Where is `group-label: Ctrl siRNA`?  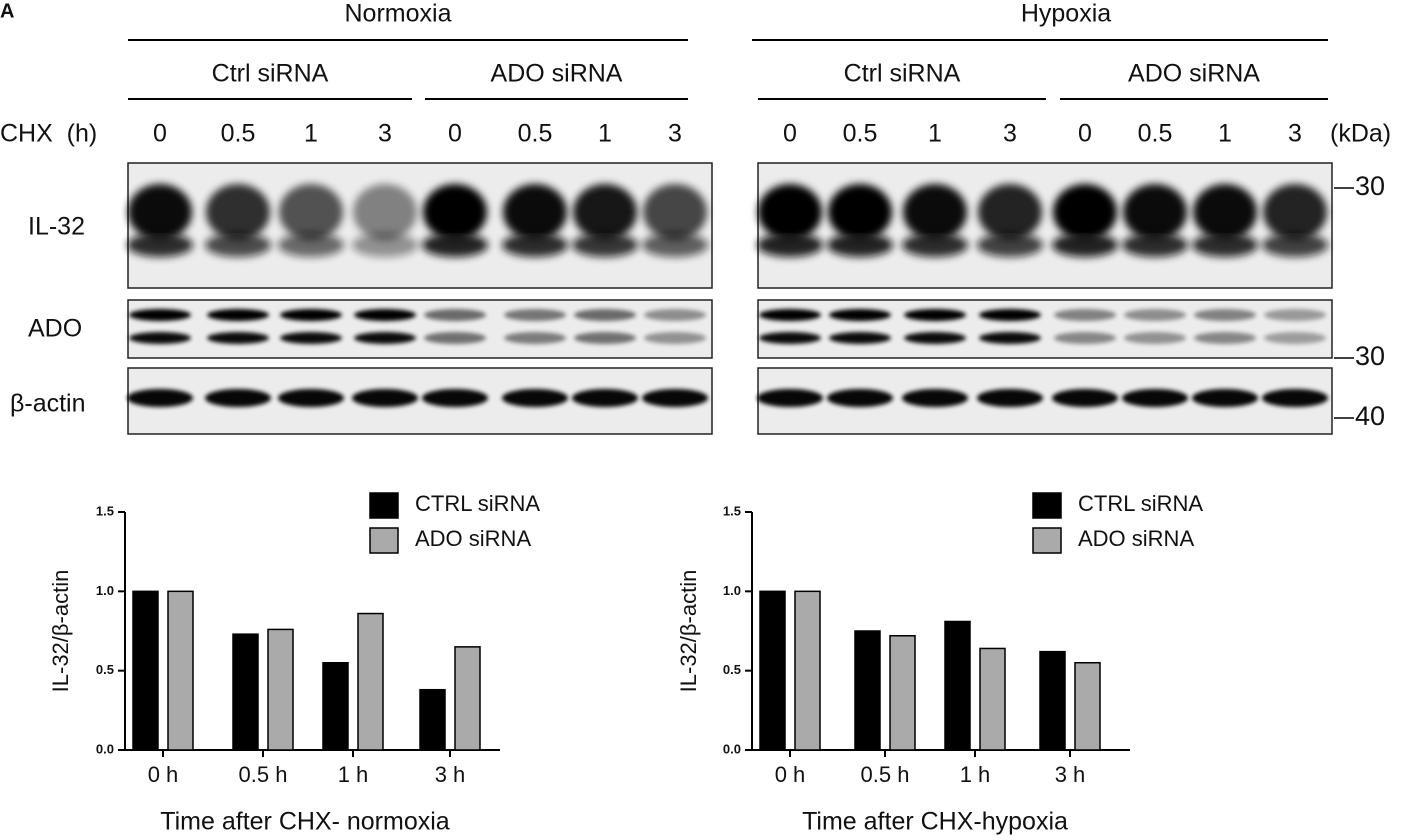 group-label: Ctrl siRNA is located at coordinates (902, 74).